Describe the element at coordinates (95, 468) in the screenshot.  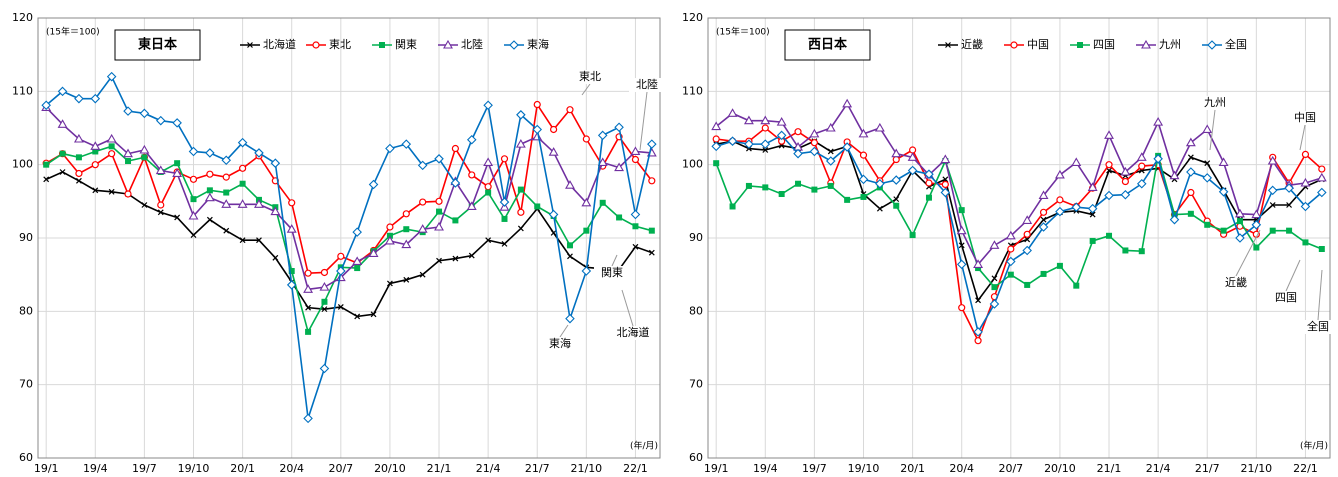
I see `x-tick-label: 19/4` at that location.